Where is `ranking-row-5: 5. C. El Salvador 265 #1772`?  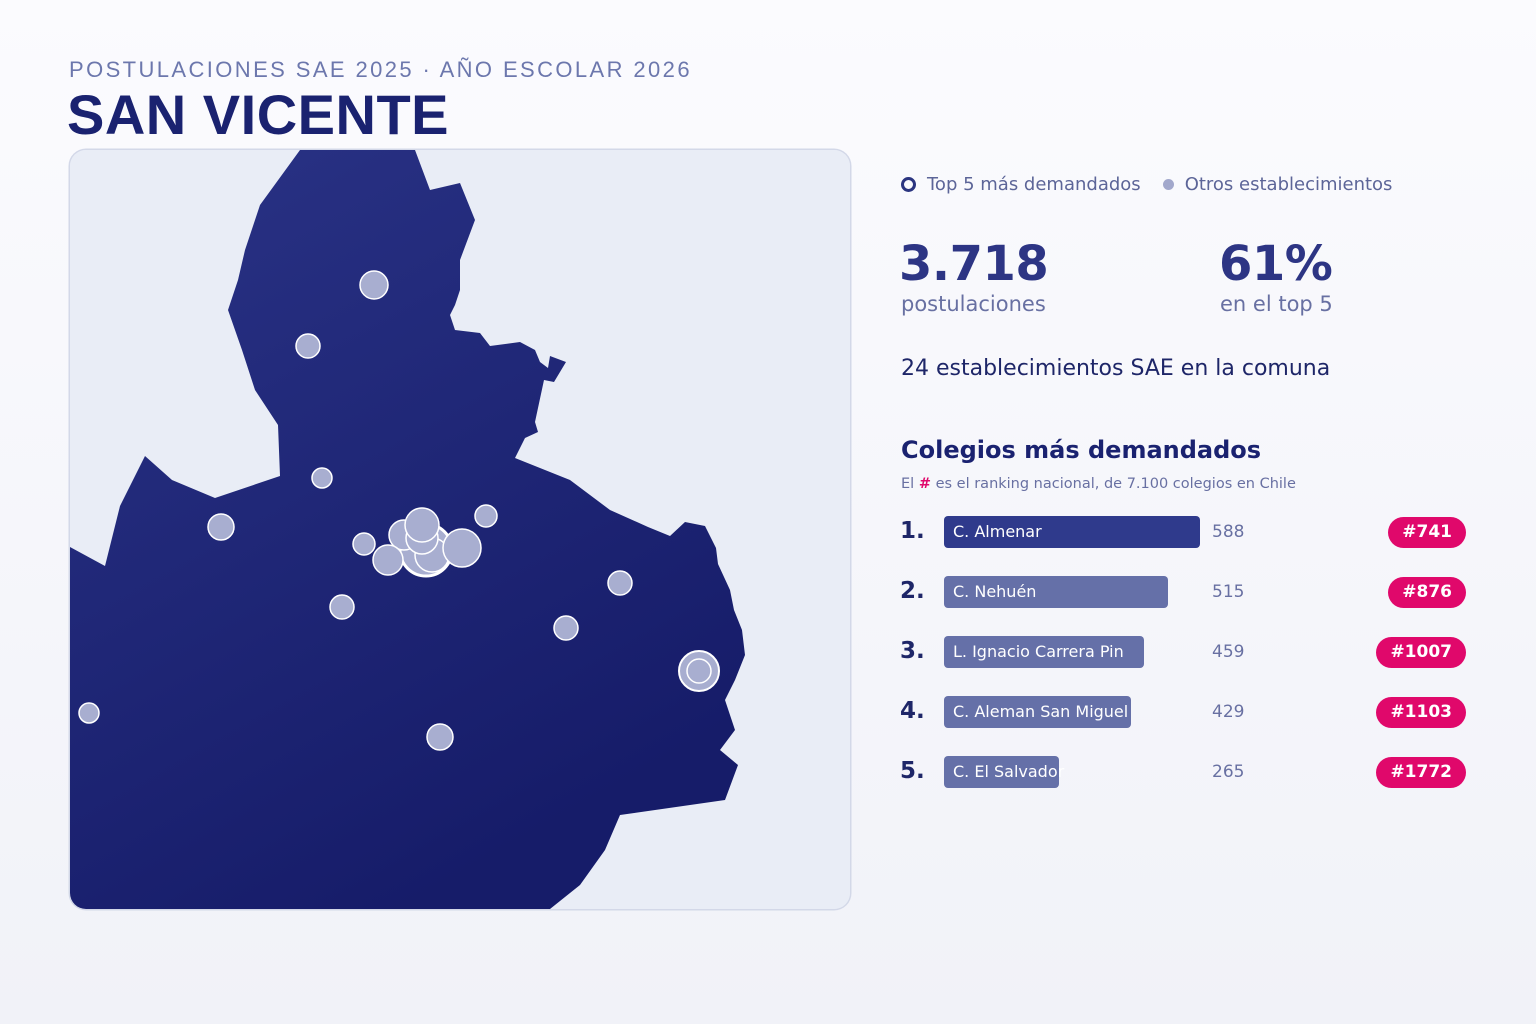
ranking-row-5: 5. C. El Salvador 265 #1772 is located at coordinates (768, 773).